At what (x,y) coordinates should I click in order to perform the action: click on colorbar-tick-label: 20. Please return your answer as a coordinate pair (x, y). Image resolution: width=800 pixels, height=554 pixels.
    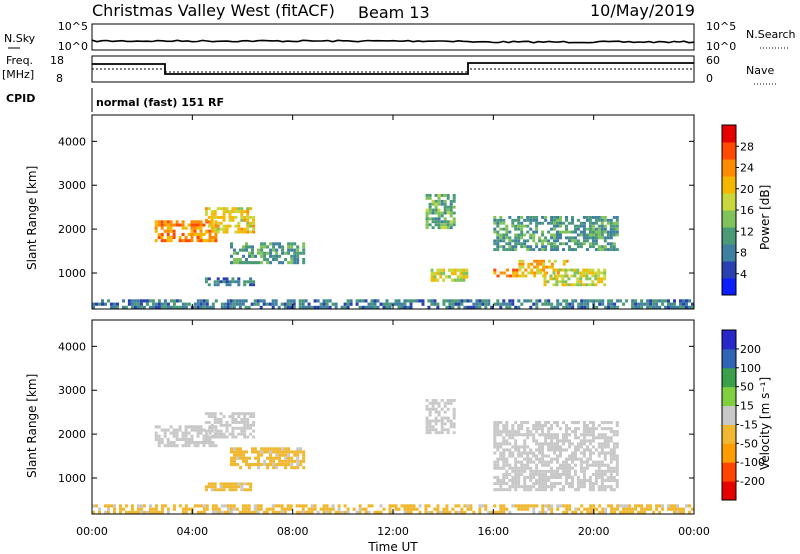
    Looking at the image, I should click on (747, 189).